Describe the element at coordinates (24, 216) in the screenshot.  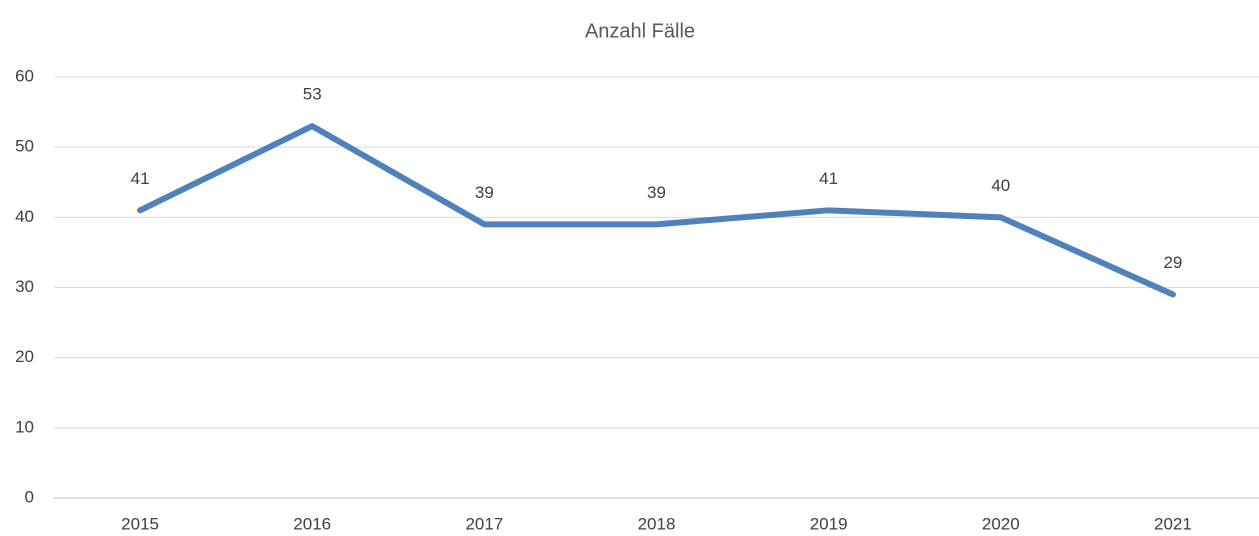
I see `y-tick-label: 40` at that location.